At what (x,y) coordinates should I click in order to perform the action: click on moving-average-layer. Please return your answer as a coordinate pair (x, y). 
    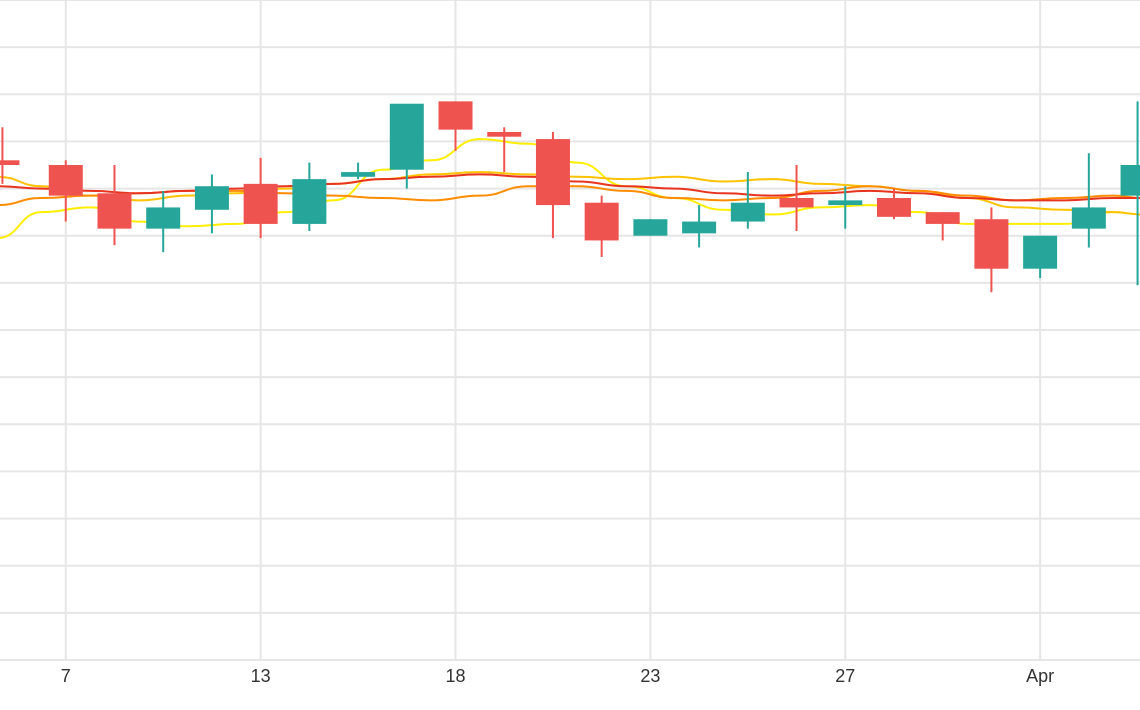
    Looking at the image, I should click on (570, 188).